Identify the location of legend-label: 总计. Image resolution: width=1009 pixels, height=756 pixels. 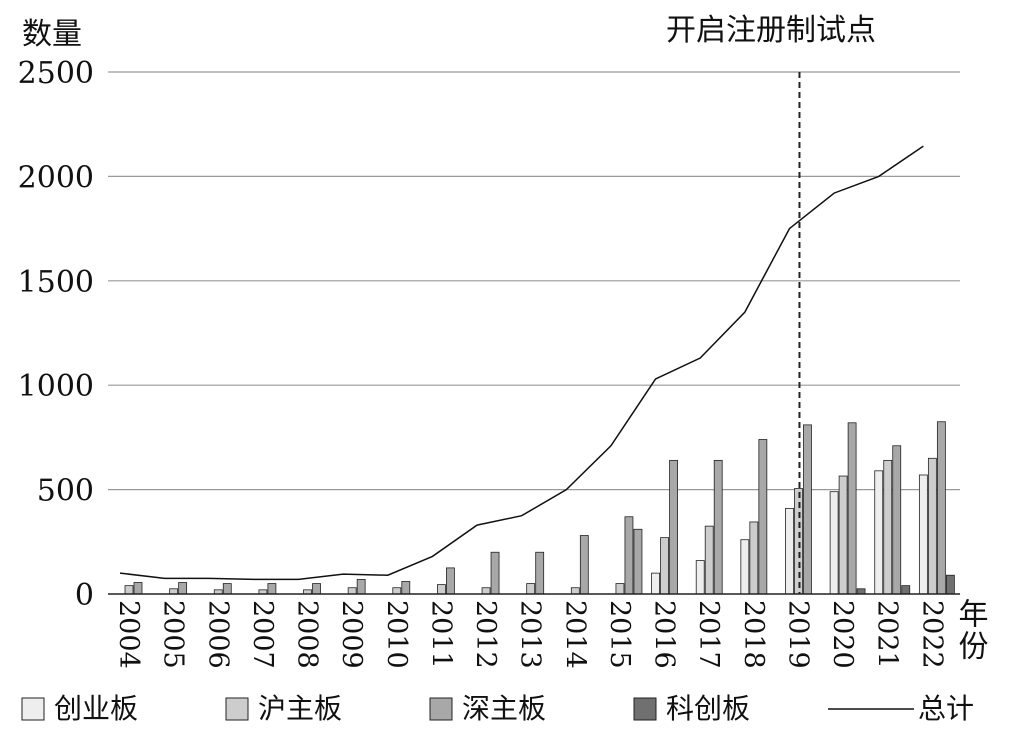
(946, 708).